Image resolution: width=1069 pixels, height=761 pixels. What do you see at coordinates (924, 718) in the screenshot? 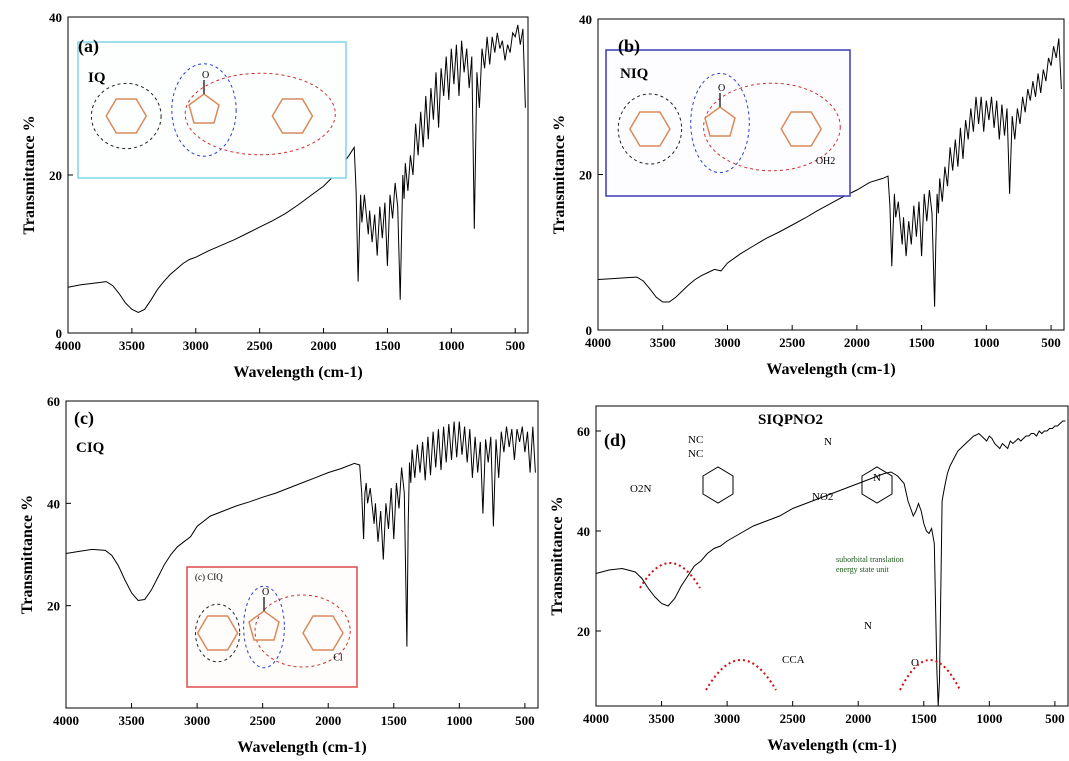
I see `panel-d-x-tick-label: 1500` at bounding box center [924, 718].